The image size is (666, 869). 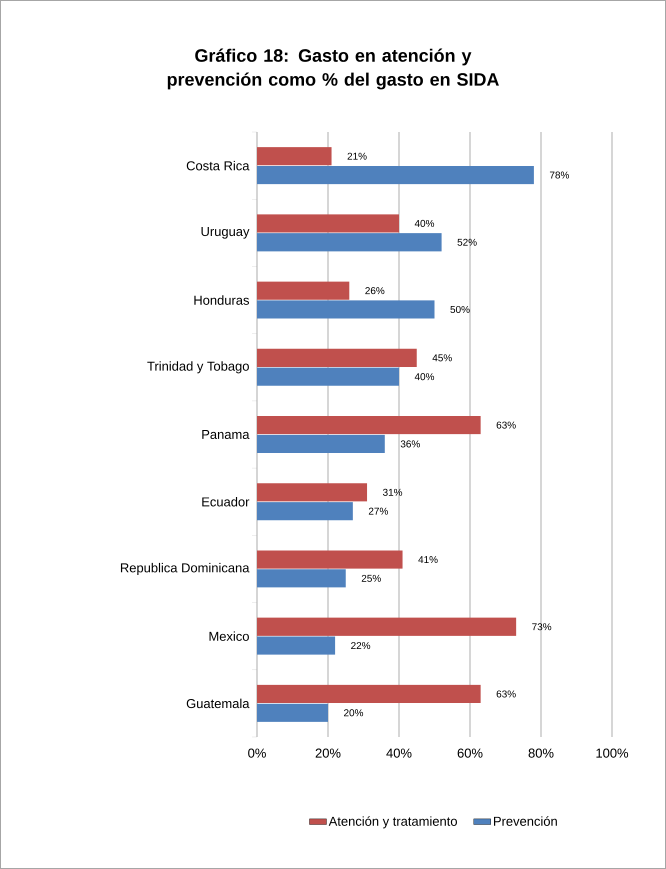 I want to click on x-tick-label: 60%, so click(x=470, y=753).